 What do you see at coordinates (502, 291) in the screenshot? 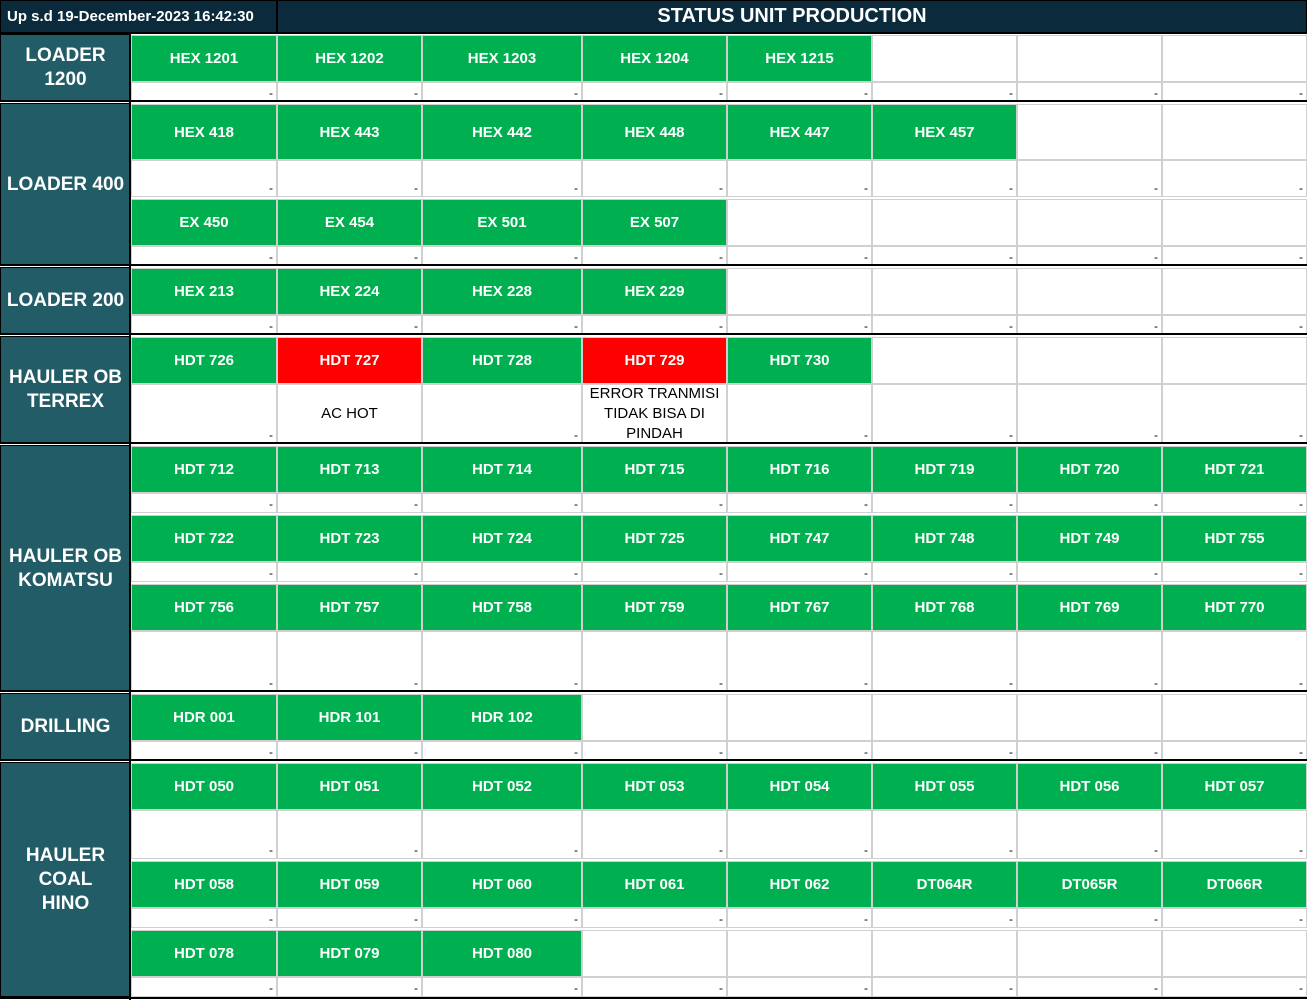
I see `unit-cell: HEX 228` at bounding box center [502, 291].